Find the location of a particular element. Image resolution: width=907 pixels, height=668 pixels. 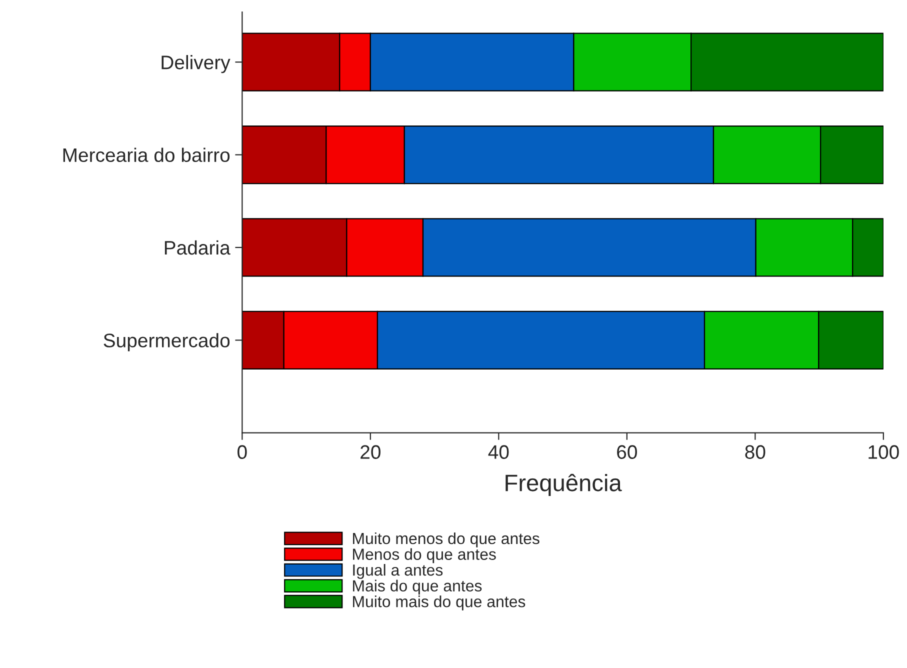

legend-label: Muito menos do que antes is located at coordinates (446, 540).